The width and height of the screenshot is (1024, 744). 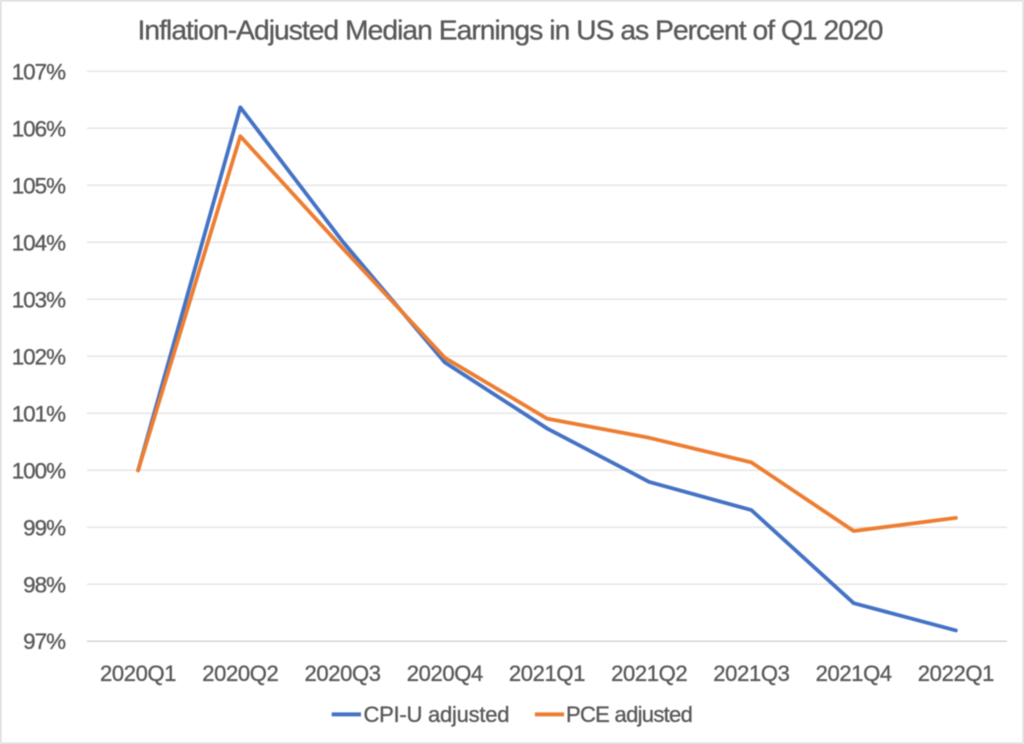 What do you see at coordinates (39, 71) in the screenshot?
I see `svg-text: 107%` at bounding box center [39, 71].